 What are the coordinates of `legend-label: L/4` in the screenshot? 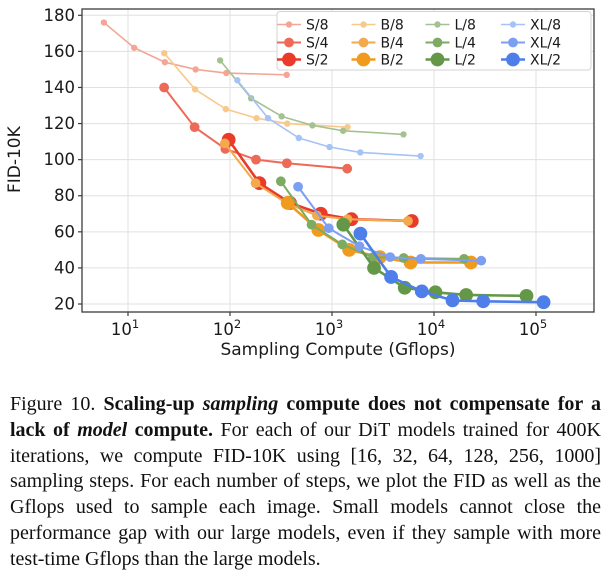 It's located at (466, 44).